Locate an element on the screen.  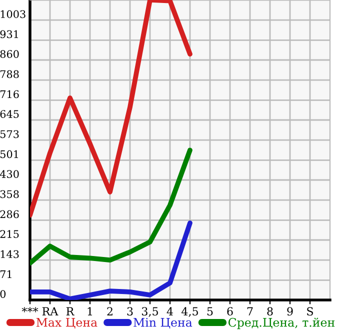
x-tick-label: S is located at coordinates (310, 311).